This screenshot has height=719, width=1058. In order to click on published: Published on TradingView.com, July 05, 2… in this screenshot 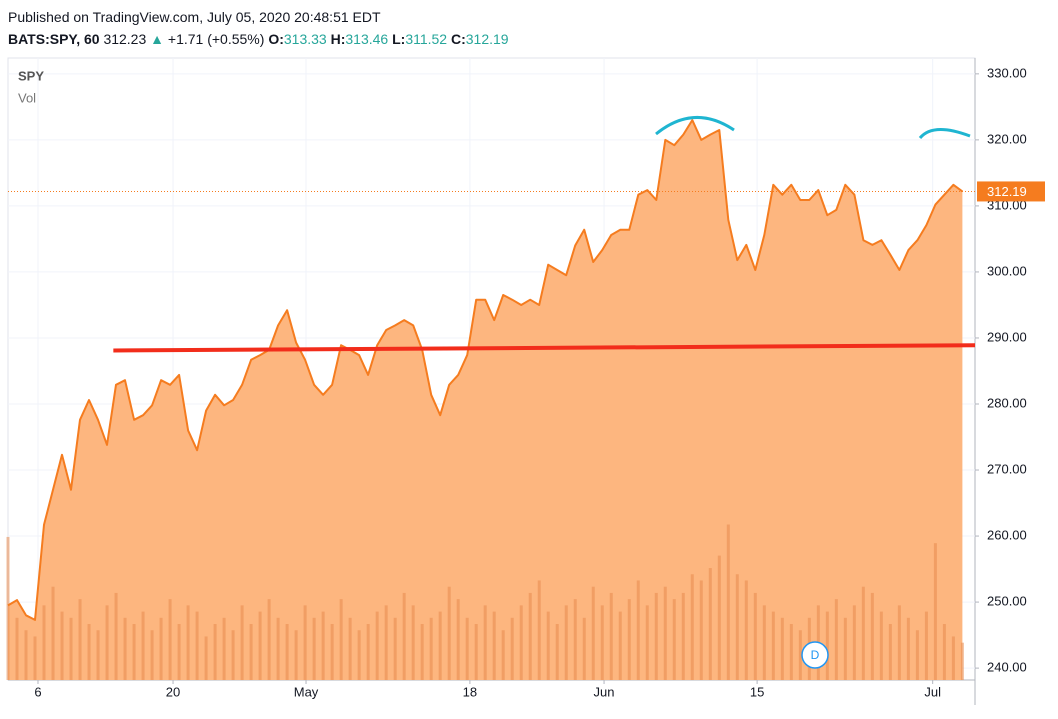, I will do `click(194, 17)`.